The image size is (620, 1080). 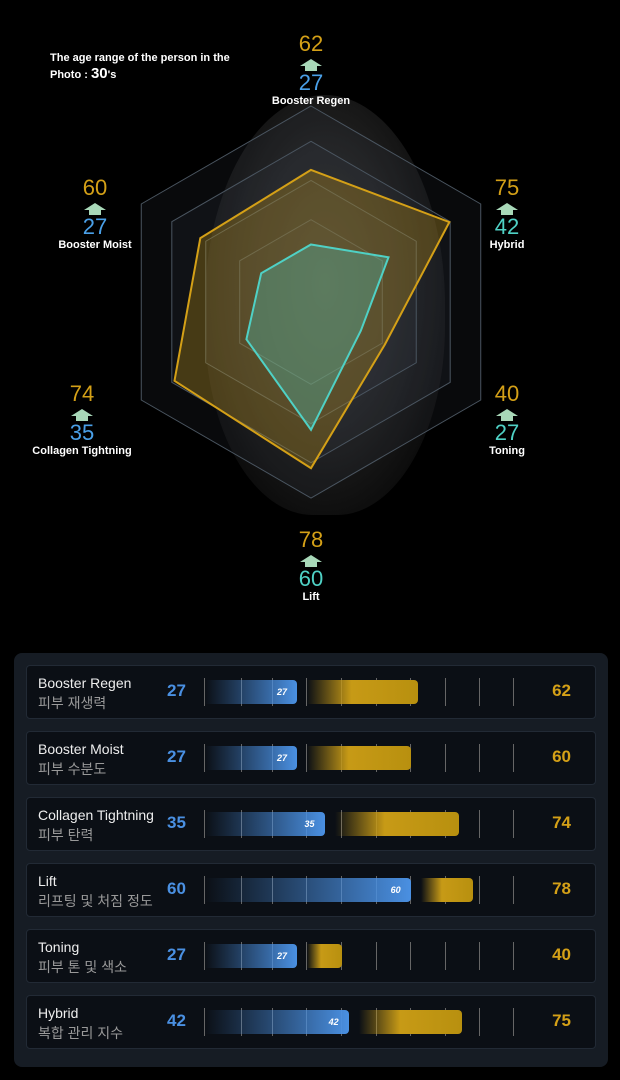 What do you see at coordinates (82, 967) in the screenshot?
I see `metric-korean: 피부 톤 및 색소` at bounding box center [82, 967].